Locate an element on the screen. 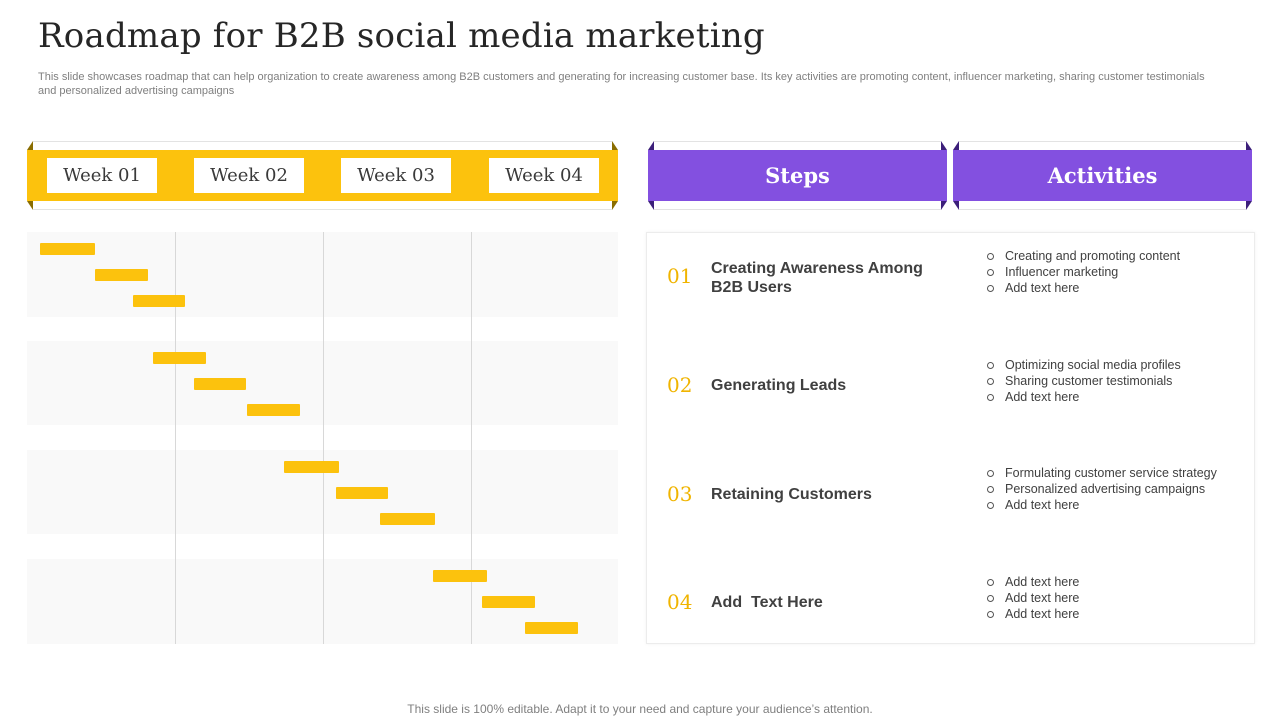 Image resolution: width=1280 pixels, height=720 pixels. step-title: Generating Leads is located at coordinates (779, 385).